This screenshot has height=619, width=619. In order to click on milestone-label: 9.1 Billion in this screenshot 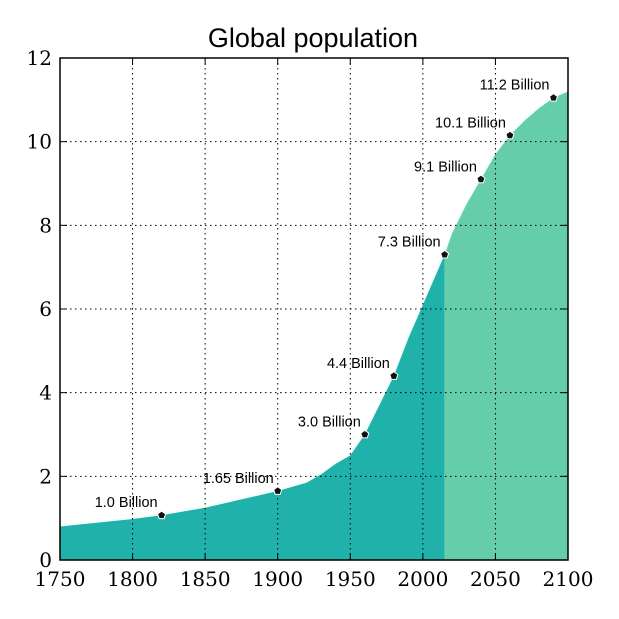, I will do `click(445, 167)`.